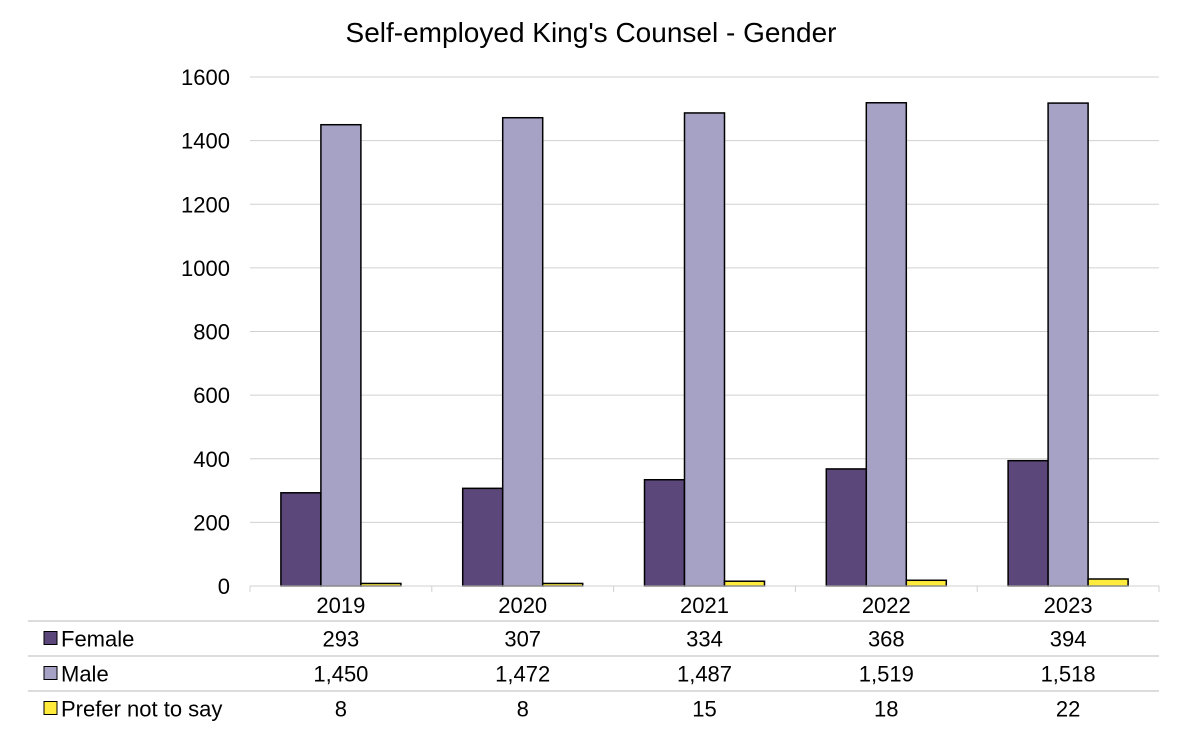 The width and height of the screenshot is (1182, 737). I want to click on bar-female-2020, so click(482, 537).